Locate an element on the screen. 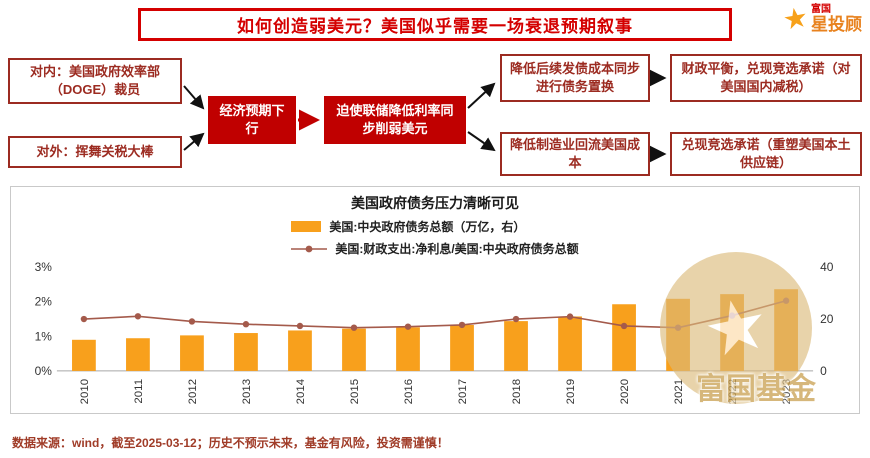  flow-box-internal: 对内：美国政府效率部（DOGE）裁员 is located at coordinates (95, 81).